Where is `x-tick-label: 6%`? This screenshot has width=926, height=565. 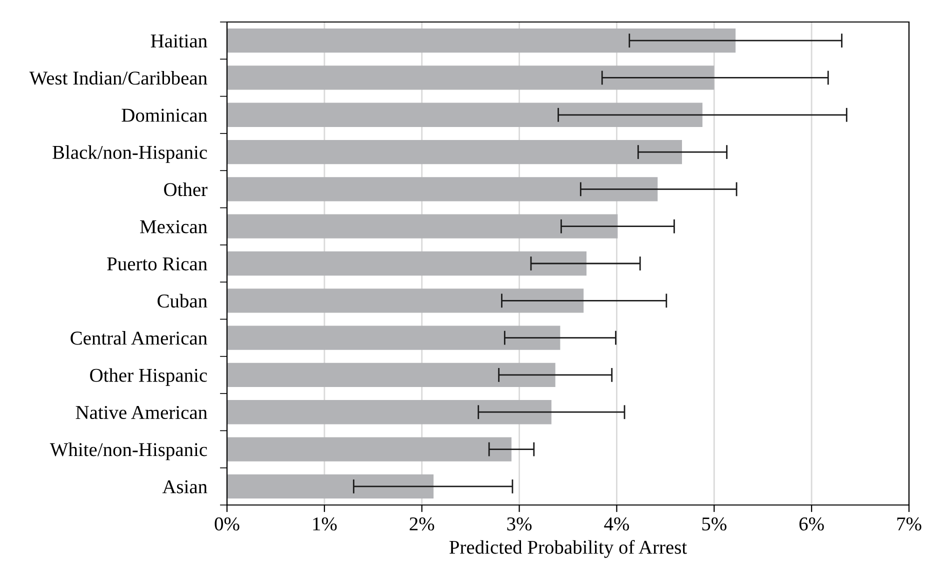 x-tick-label: 6% is located at coordinates (811, 524).